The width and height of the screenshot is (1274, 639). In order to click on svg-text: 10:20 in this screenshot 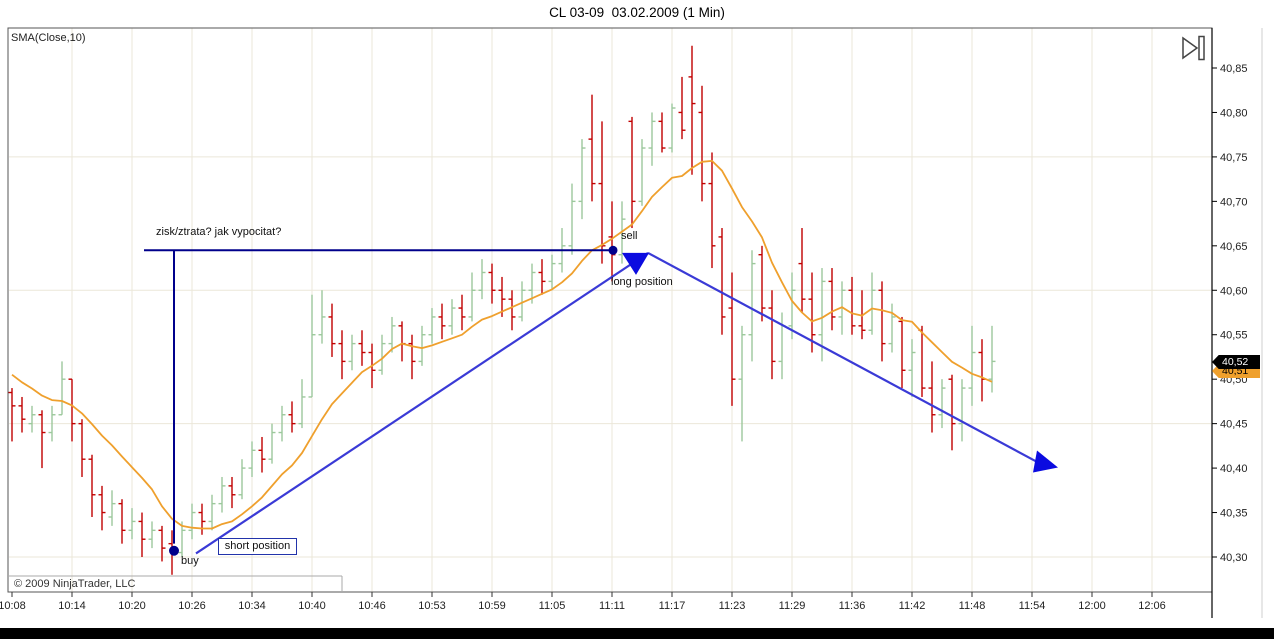, I will do `click(132, 606)`.